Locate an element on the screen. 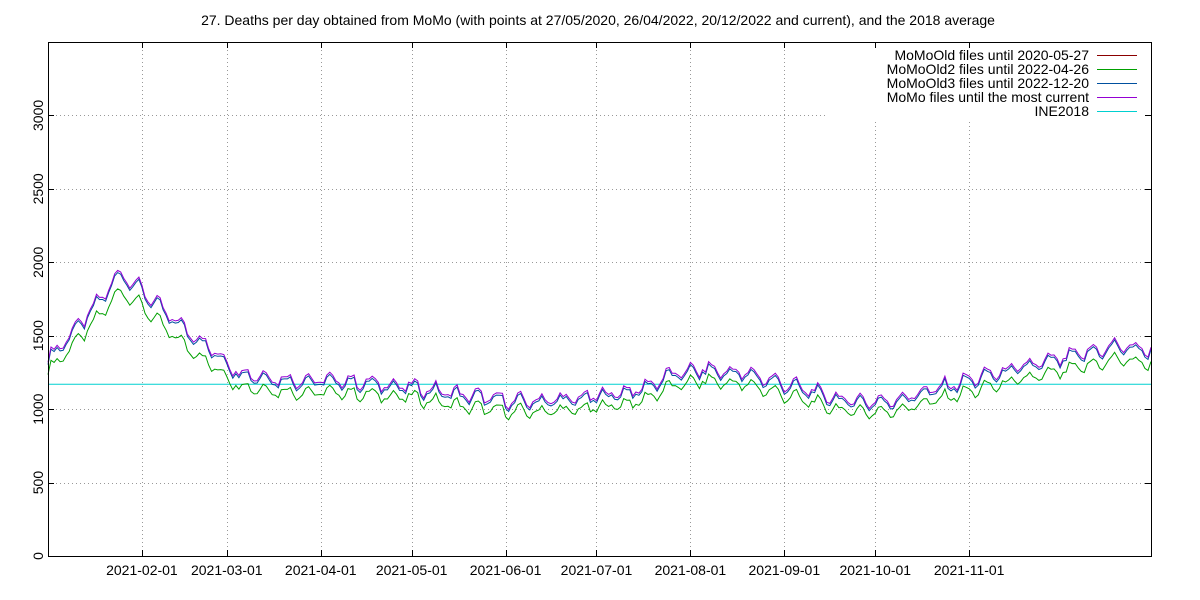 The height and width of the screenshot is (600, 1200). y-tick-label: 1000 is located at coordinates (38, 408).